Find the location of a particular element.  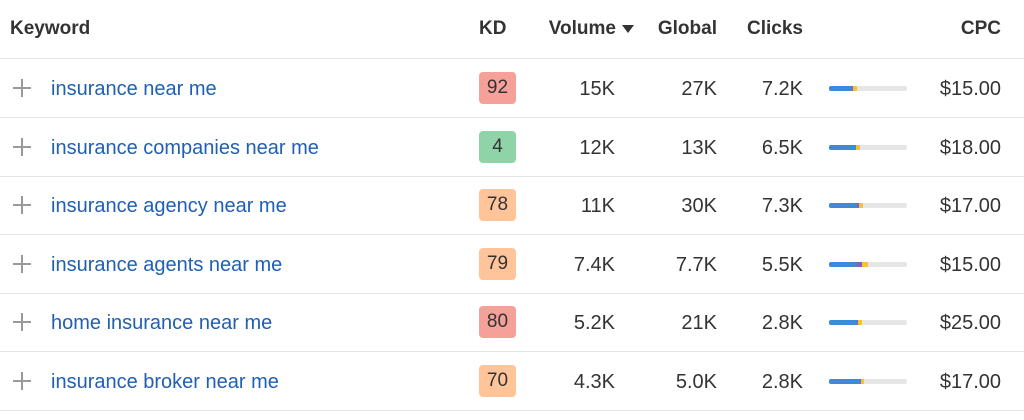

volume-value: 12K is located at coordinates (597, 147).